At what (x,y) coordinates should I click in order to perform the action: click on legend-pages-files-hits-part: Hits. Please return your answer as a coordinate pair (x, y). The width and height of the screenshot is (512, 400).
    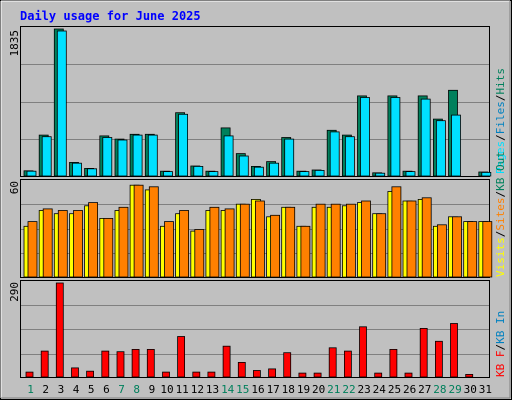
    Looking at the image, I should click on (500, 81).